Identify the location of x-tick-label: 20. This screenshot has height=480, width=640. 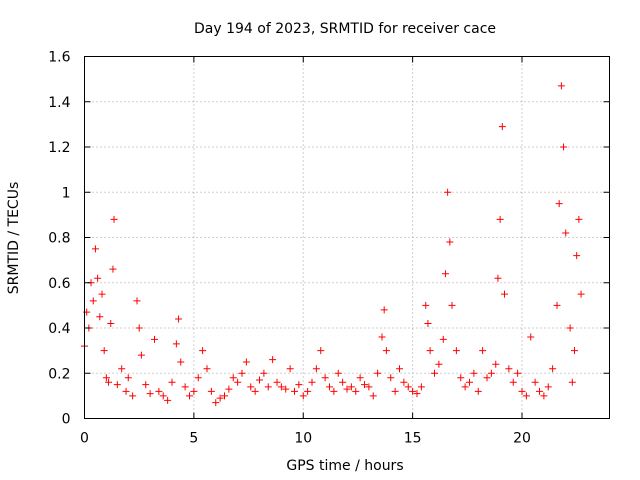
(522, 439).